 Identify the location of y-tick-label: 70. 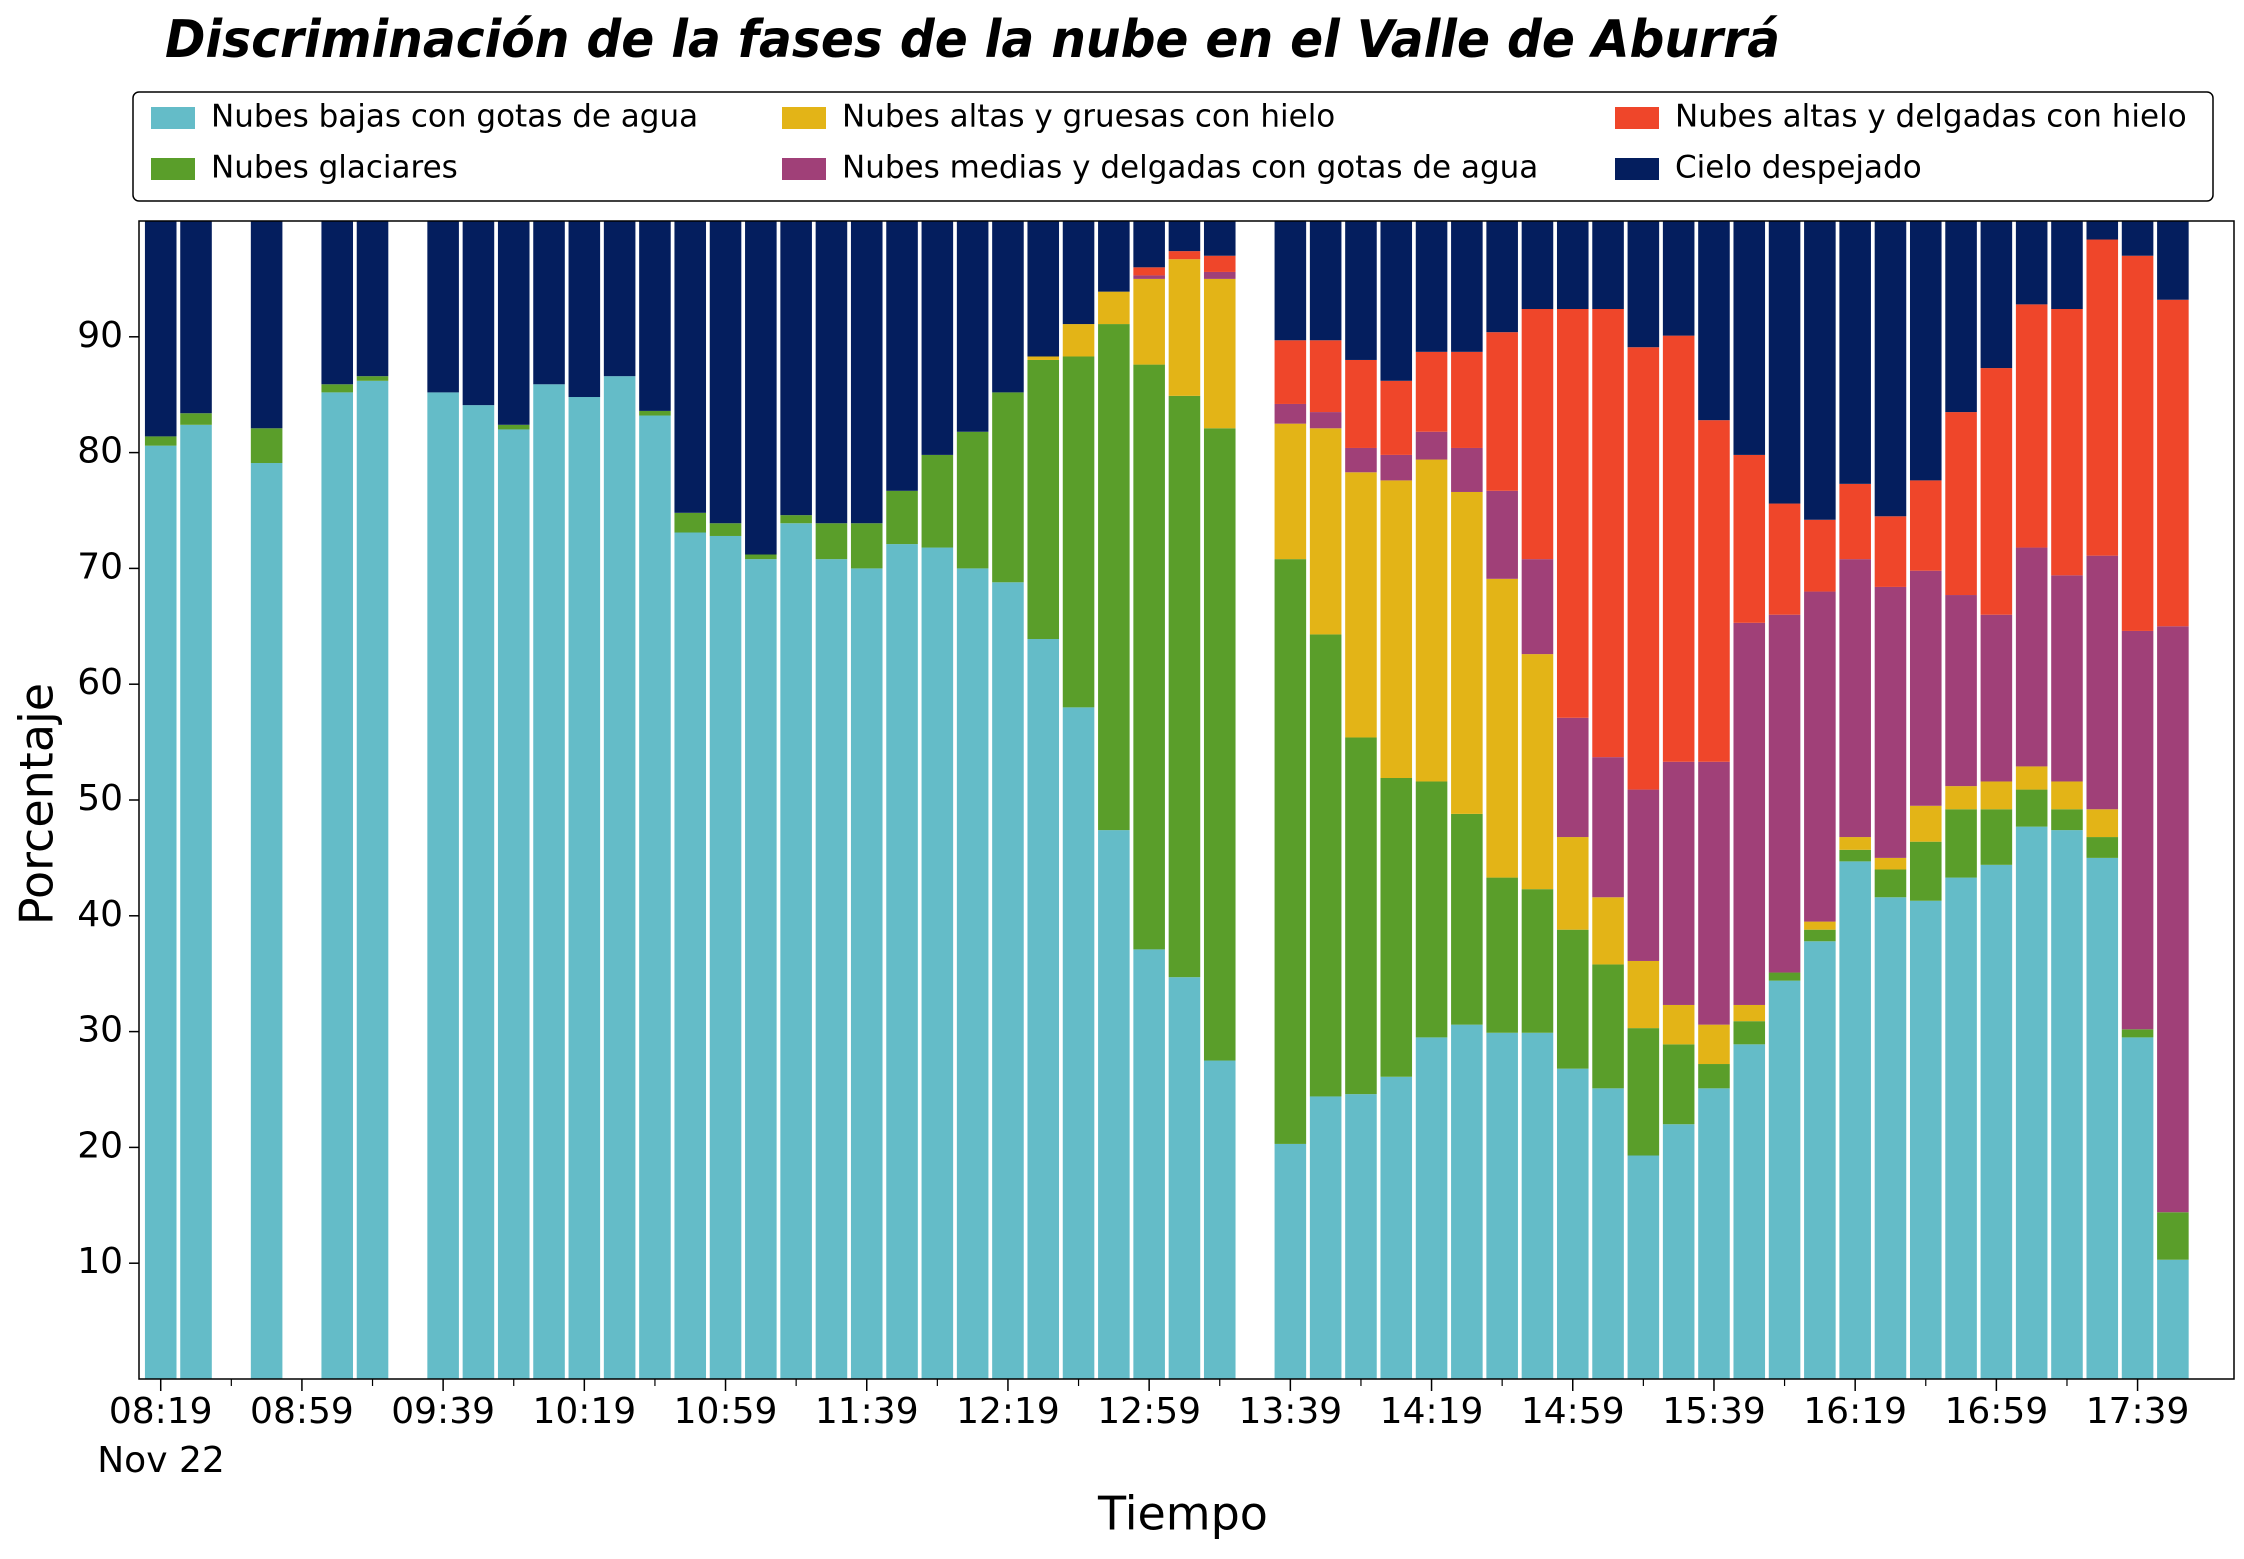
(100, 566).